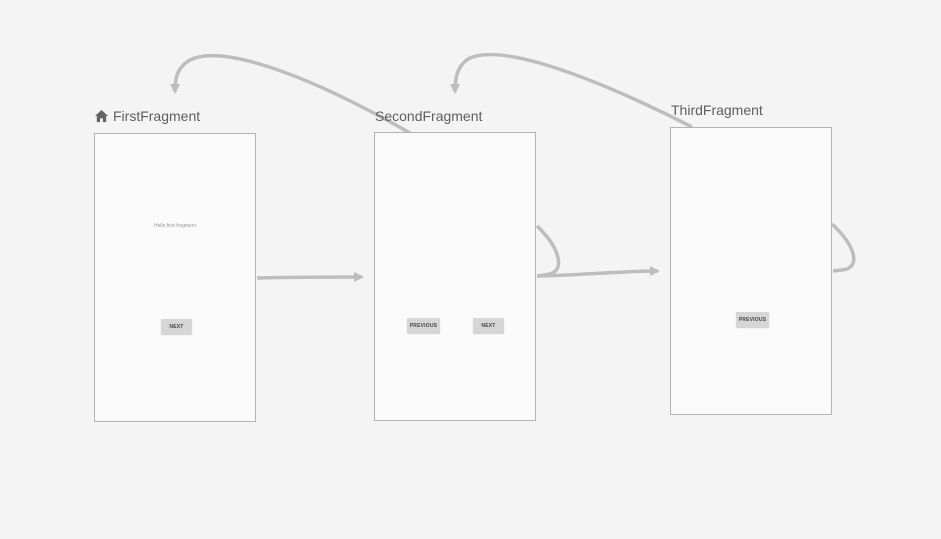 This screenshot has height=539, width=941. I want to click on destination-label-text: FirstFragment, so click(157, 116).